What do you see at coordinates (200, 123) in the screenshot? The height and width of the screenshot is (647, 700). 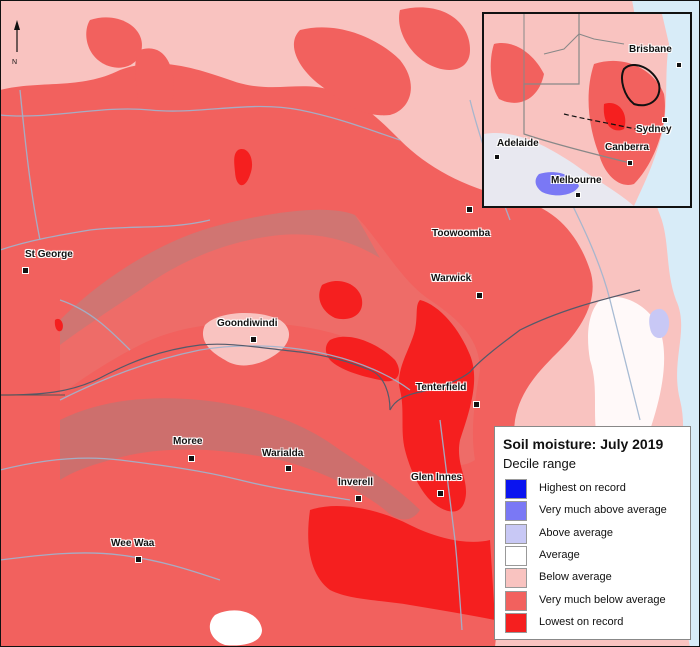 I see `river-north` at bounding box center [200, 123].